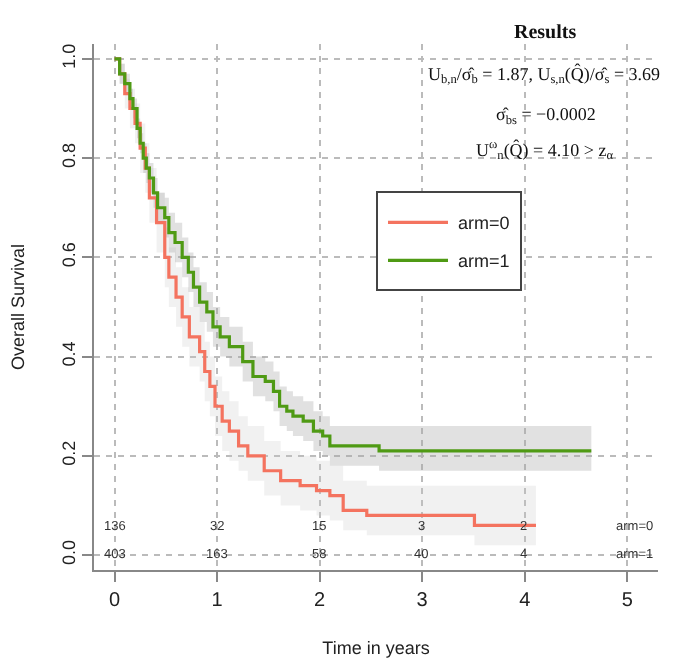  What do you see at coordinates (114, 601) in the screenshot?
I see `x-tick-label: 0` at bounding box center [114, 601].